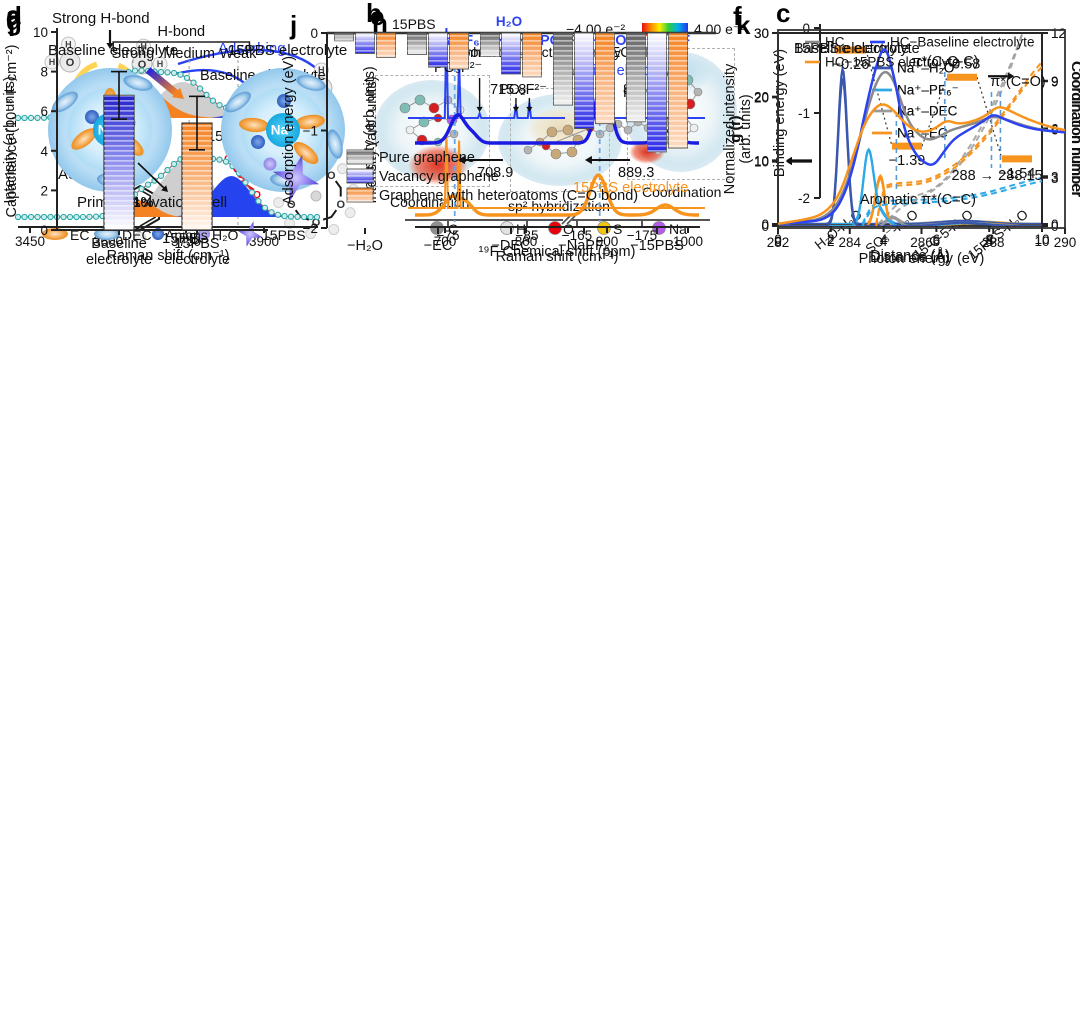  What do you see at coordinates (10, 139) in the screenshot?
I see `svg-text: Intensity (arb. units)` at bounding box center [10, 139].